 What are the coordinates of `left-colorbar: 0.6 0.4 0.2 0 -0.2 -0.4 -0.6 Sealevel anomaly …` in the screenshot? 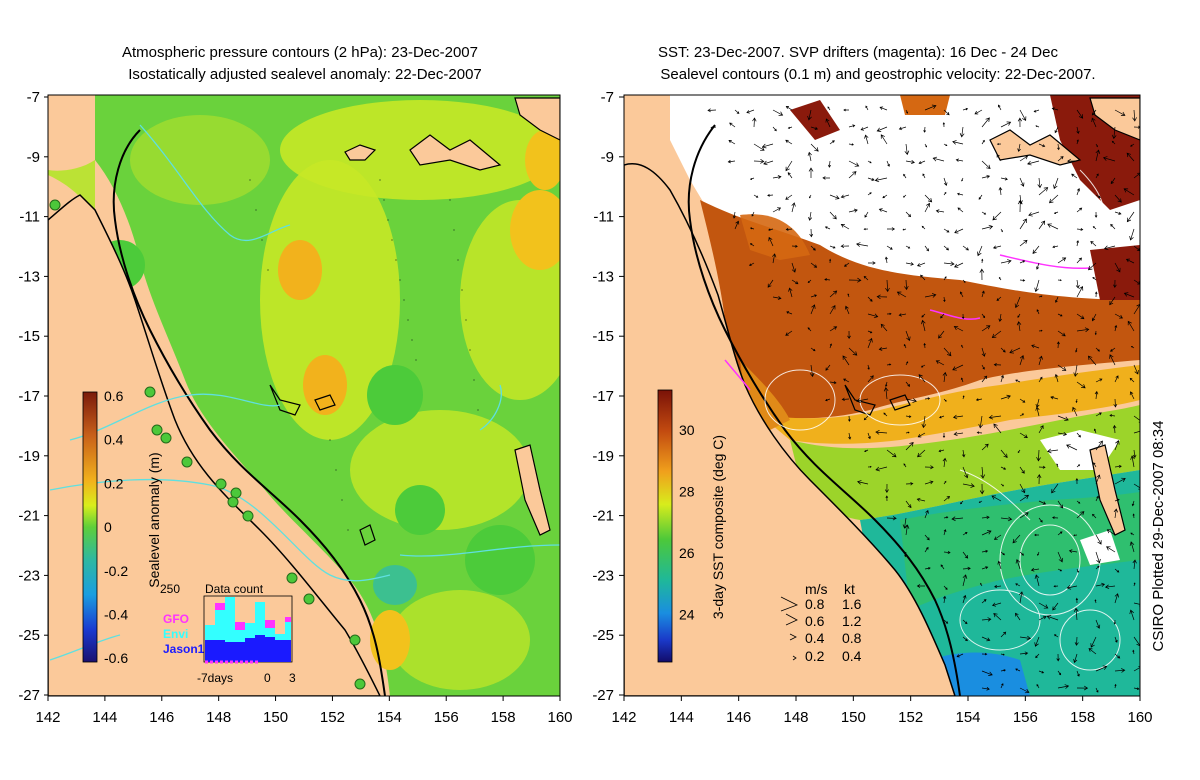 It's located at (122, 527).